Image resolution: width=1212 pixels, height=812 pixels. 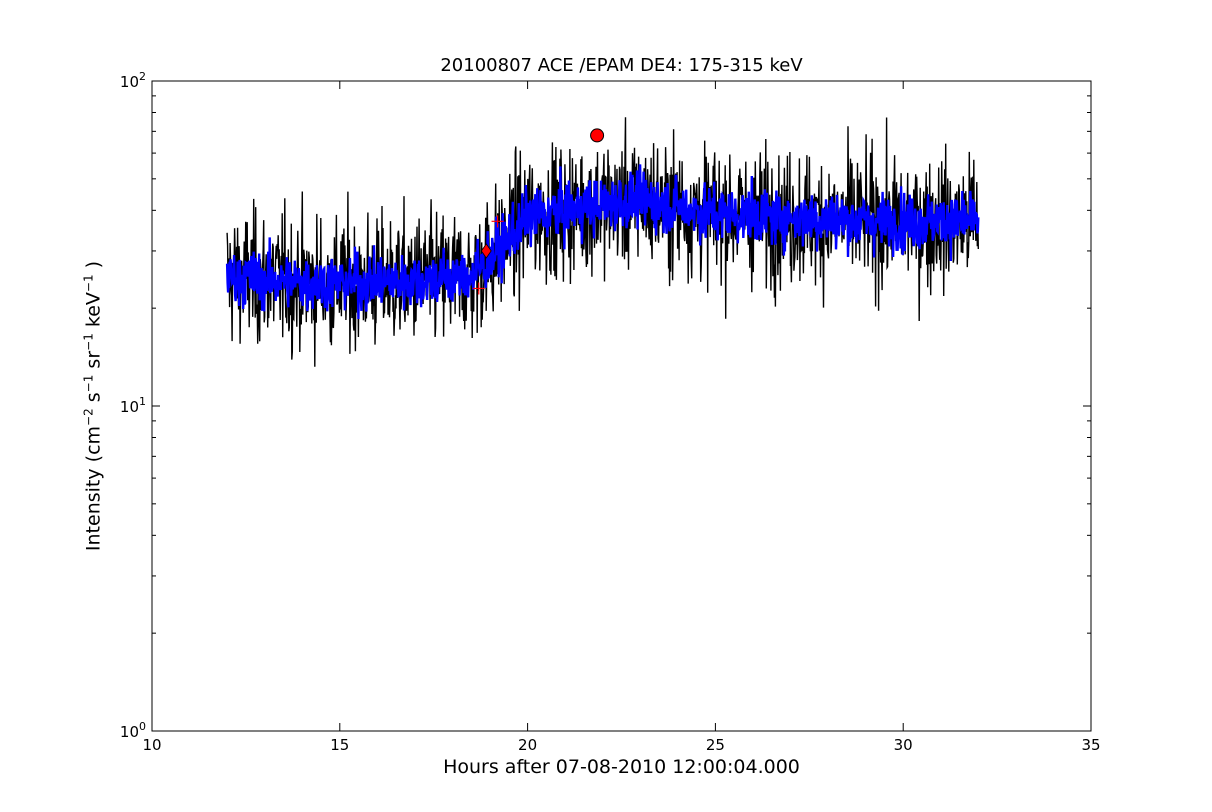 What do you see at coordinates (715, 745) in the screenshot?
I see `x-tick-label-3: 25` at bounding box center [715, 745].